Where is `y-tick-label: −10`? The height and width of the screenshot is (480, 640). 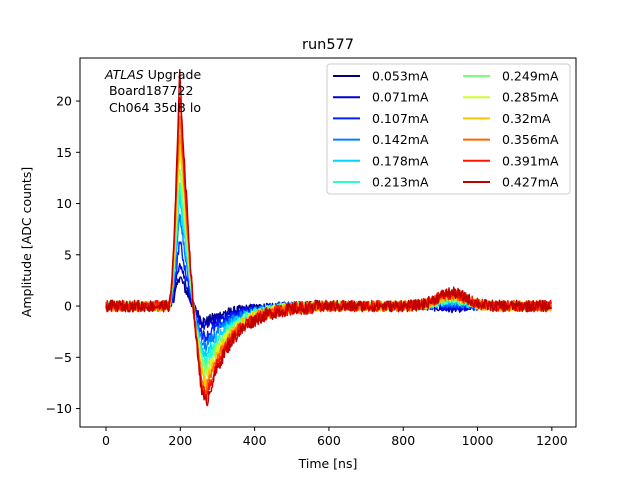 y-tick-label: −10 is located at coordinates (59, 408).